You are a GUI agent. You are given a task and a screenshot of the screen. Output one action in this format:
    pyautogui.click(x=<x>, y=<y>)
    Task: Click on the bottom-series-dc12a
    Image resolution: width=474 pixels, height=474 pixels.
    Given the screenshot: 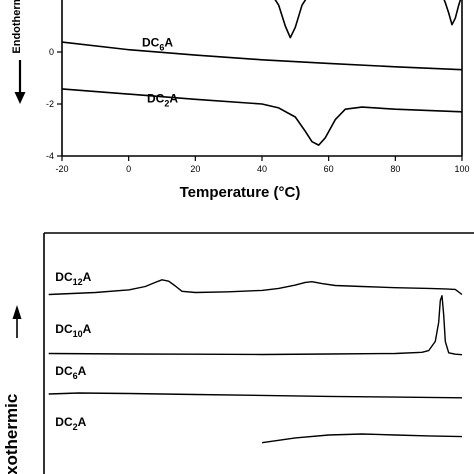 What is the action you would take?
    pyautogui.click(x=255, y=287)
    